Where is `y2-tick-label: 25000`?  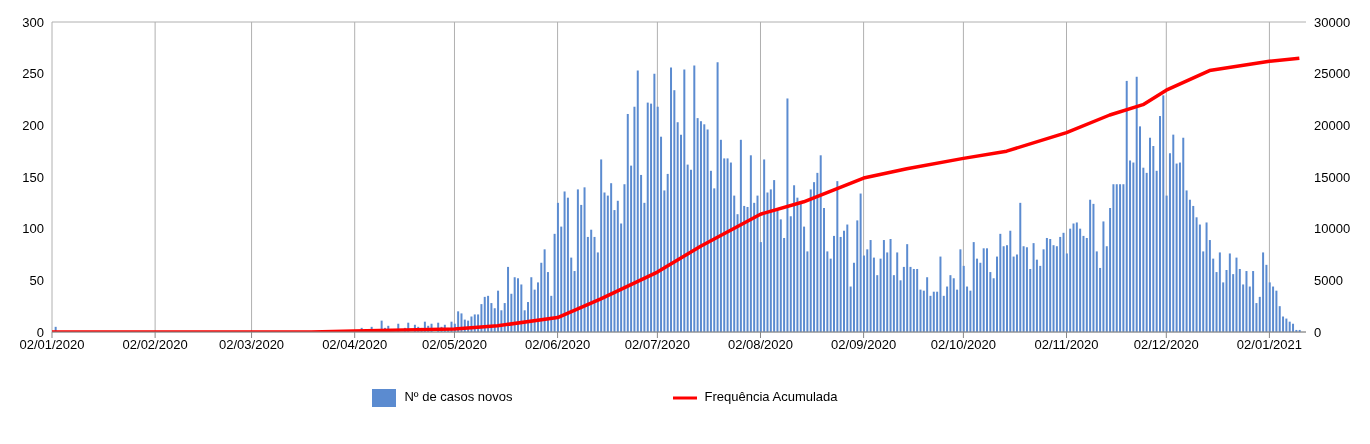 y2-tick-label: 25000 is located at coordinates (1332, 74).